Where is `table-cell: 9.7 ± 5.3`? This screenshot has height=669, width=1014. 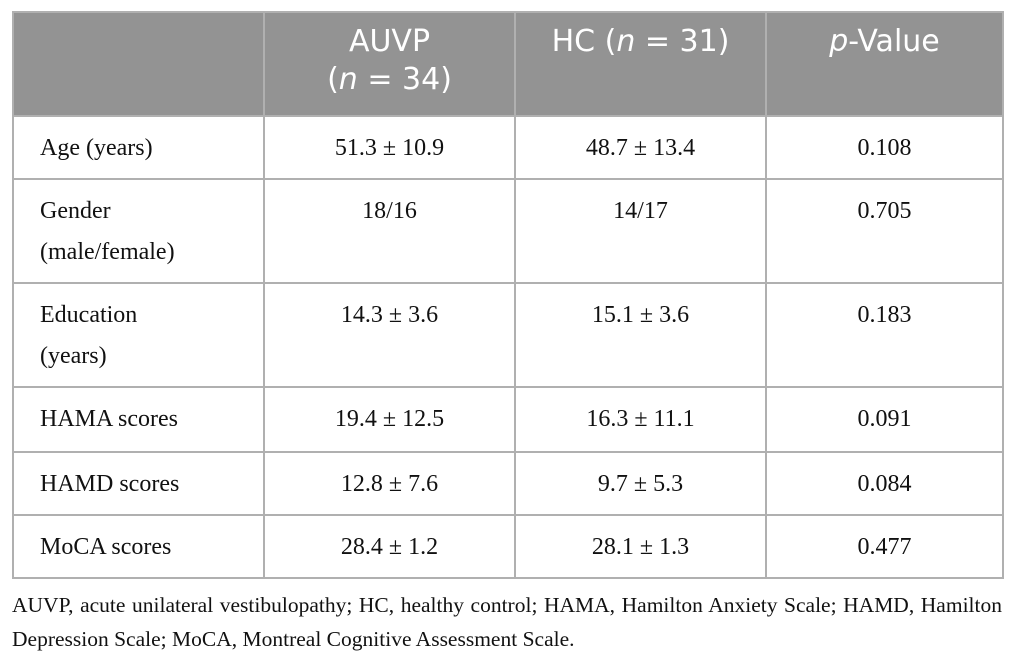
table-cell: 9.7 ± 5.3 is located at coordinates (640, 483).